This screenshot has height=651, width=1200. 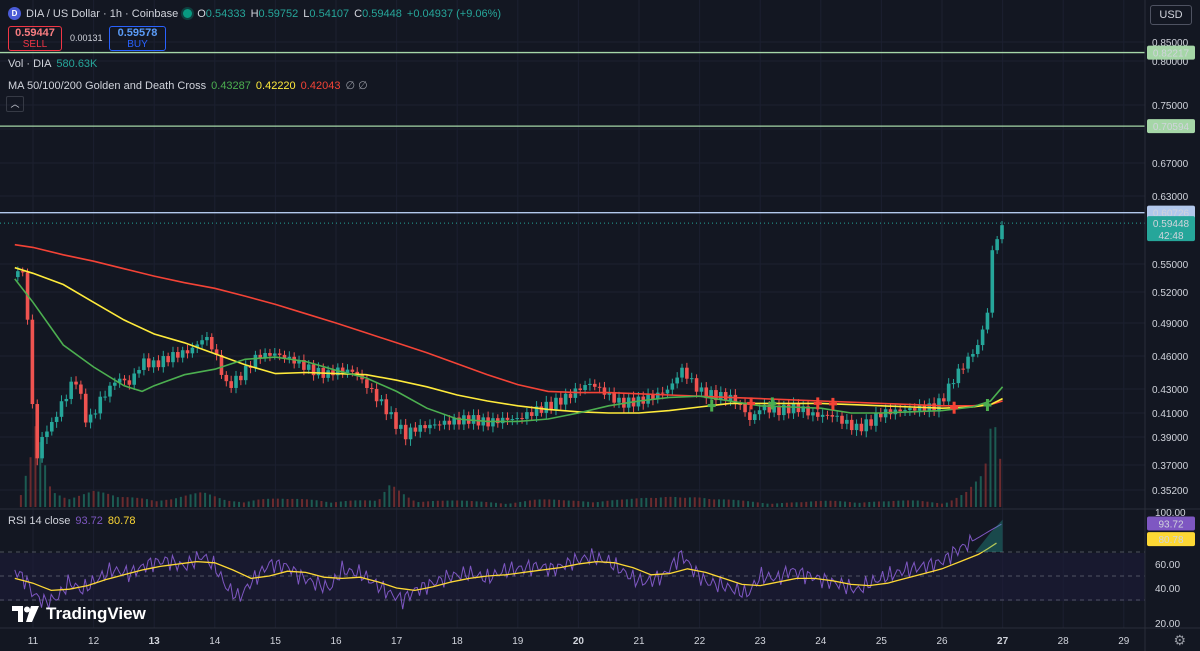 I want to click on countdown-tag: 42:48, so click(x=1170, y=236).